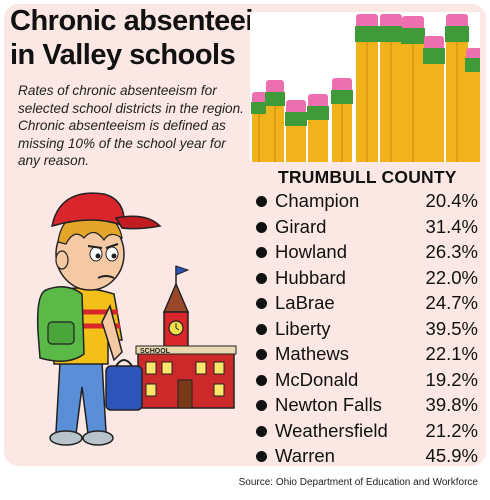  What do you see at coordinates (451, 430) in the screenshot?
I see `district-rate: 21.2%` at bounding box center [451, 430].